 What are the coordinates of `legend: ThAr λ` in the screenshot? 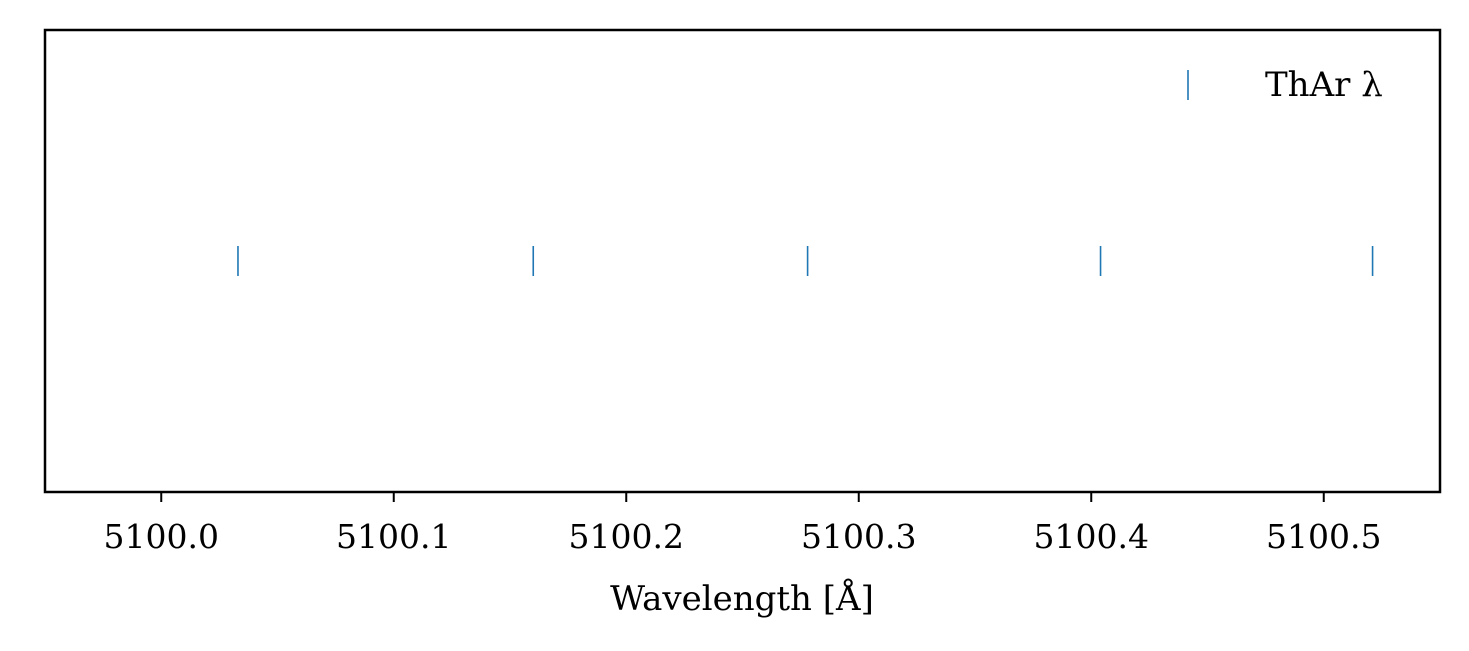 It's located at (1285, 85).